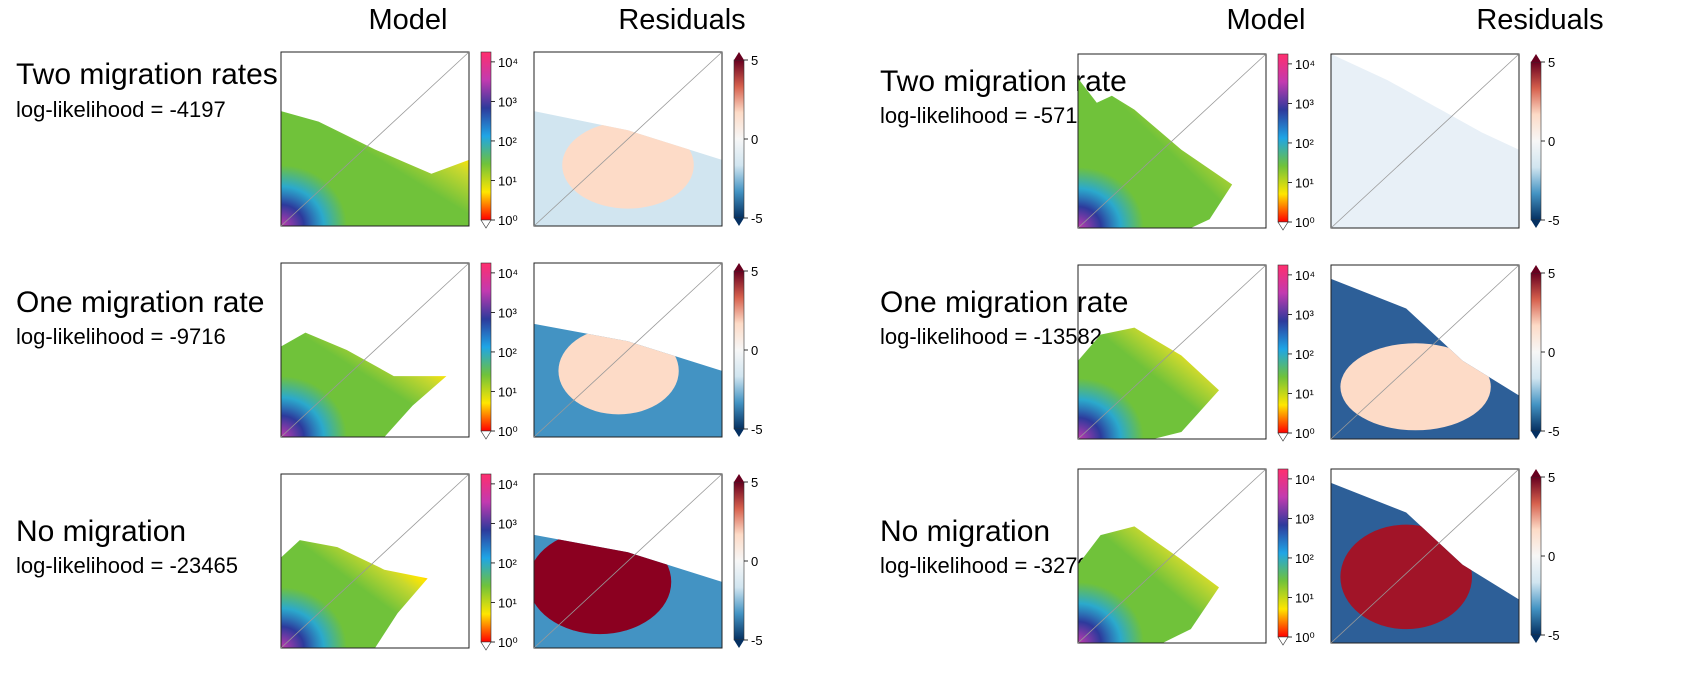  I want to click on model-colorbar-right-3: 10⁰ 10¹ 10² 10³ 10⁴, so click(1296, 557).